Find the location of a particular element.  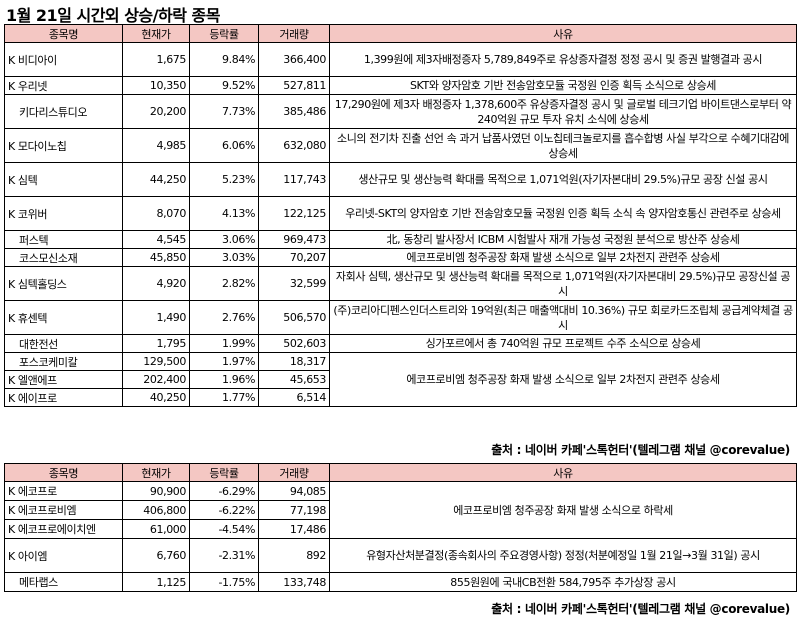

stock-volume: 385,486 is located at coordinates (294, 111).